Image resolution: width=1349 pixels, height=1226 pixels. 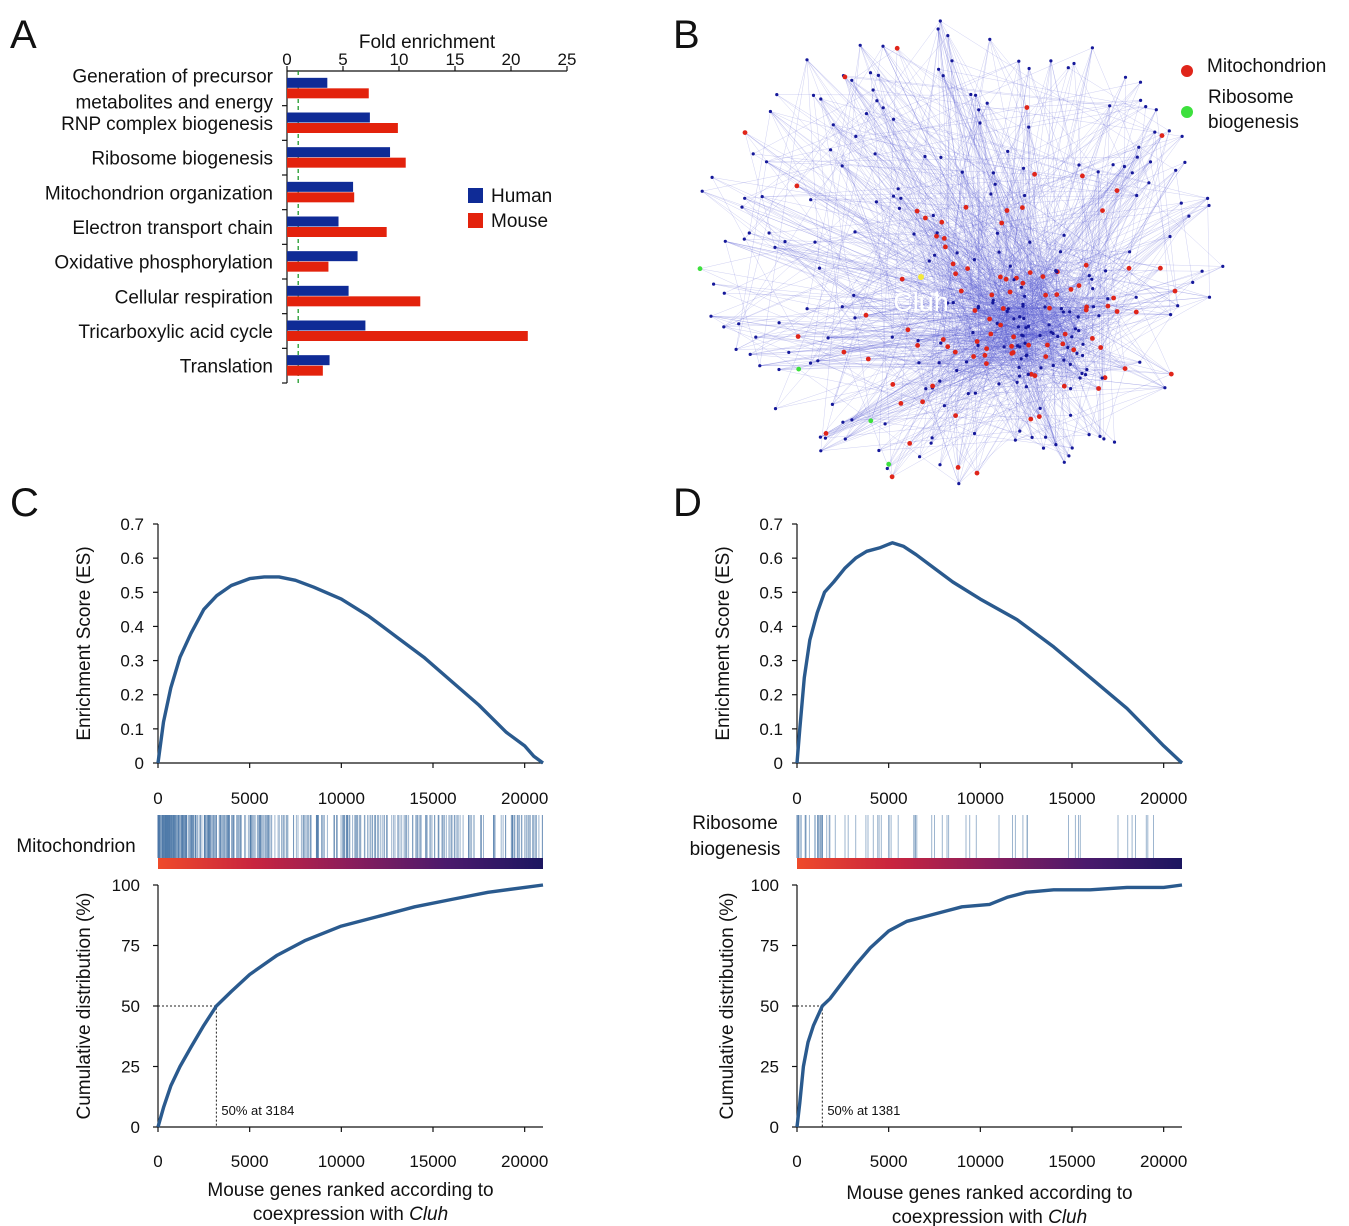 What do you see at coordinates (723, 643) in the screenshot?
I see `es-y-axis-label: Enrichment Score (ES)` at bounding box center [723, 643].